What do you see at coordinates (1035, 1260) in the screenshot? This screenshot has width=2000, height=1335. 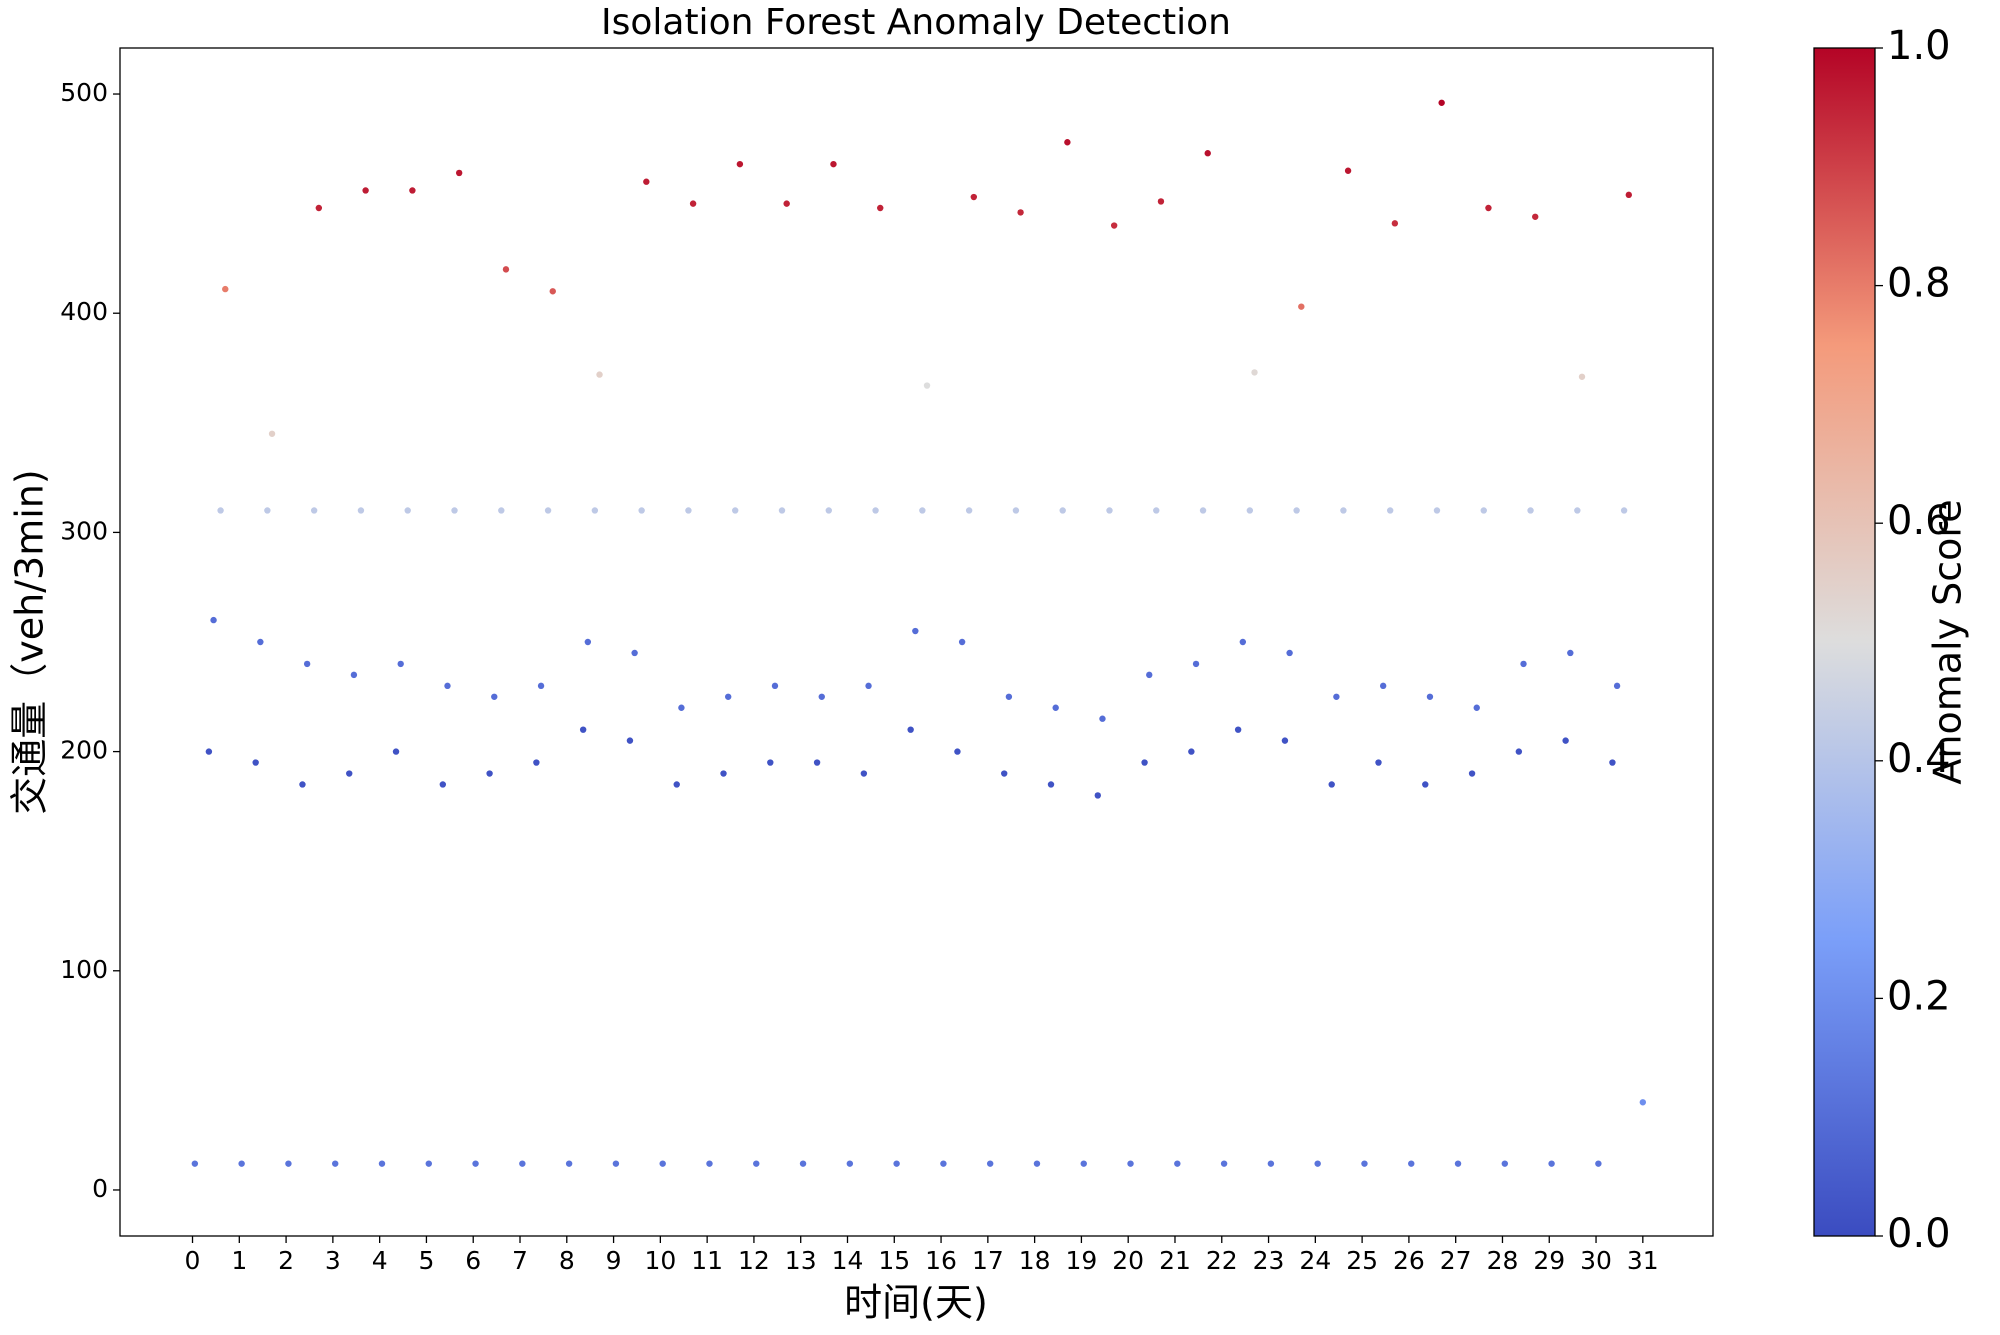 I see `x-tick-label: 18` at bounding box center [1035, 1260].